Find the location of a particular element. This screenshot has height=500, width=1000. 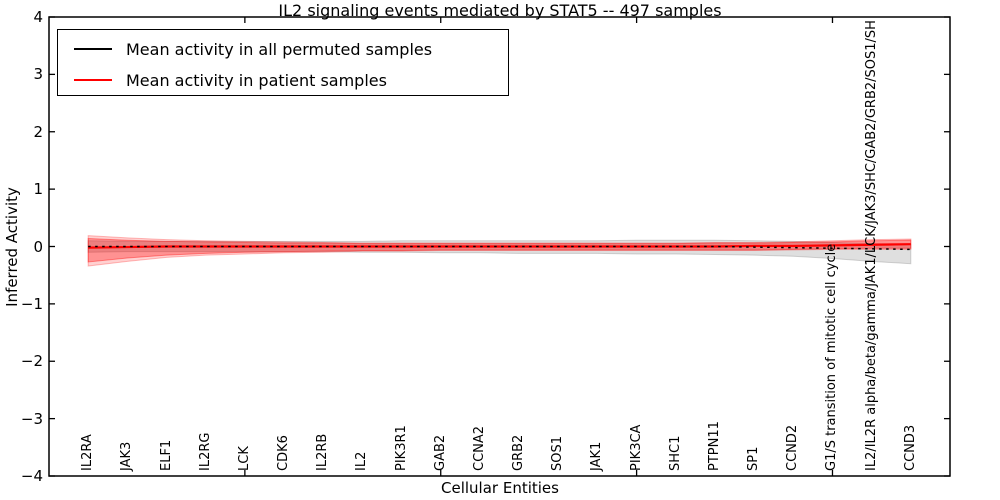

x-category-label: IL2RG is located at coordinates (205, 451).